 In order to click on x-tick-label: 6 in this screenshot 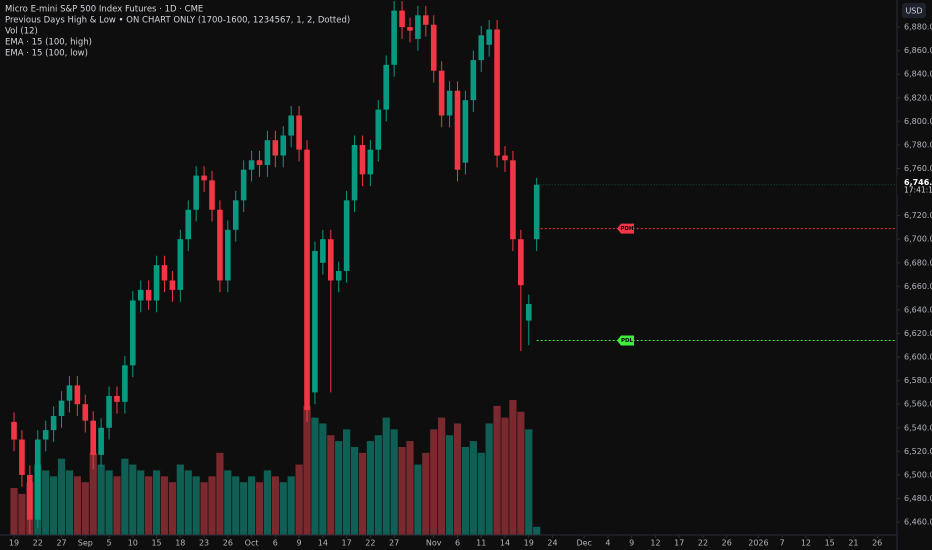, I will do `click(275, 543)`.